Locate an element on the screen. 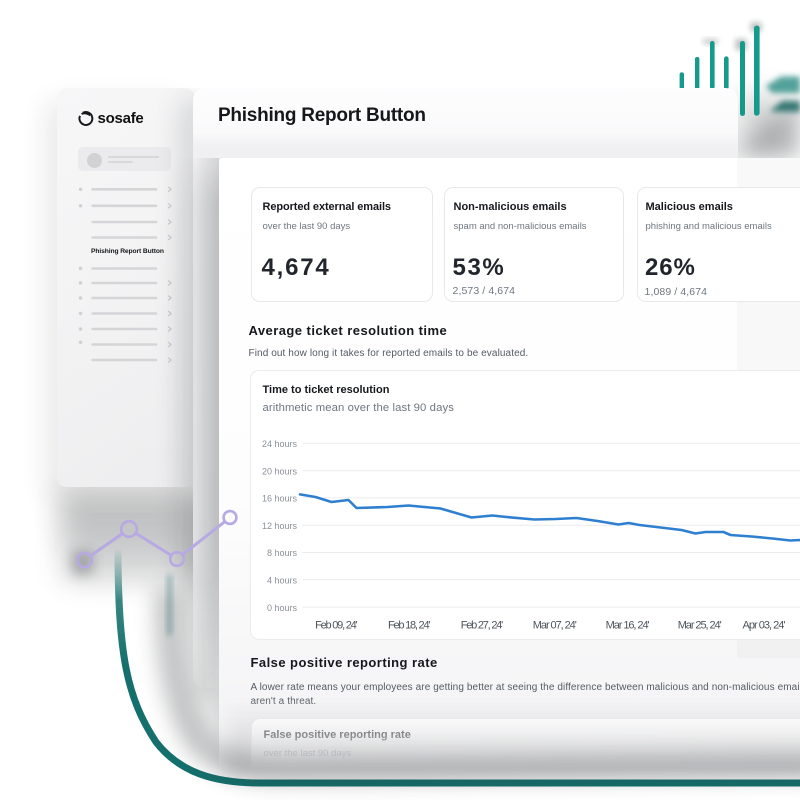 The image size is (800, 800). svg-text: 20 hours is located at coordinates (279, 471).